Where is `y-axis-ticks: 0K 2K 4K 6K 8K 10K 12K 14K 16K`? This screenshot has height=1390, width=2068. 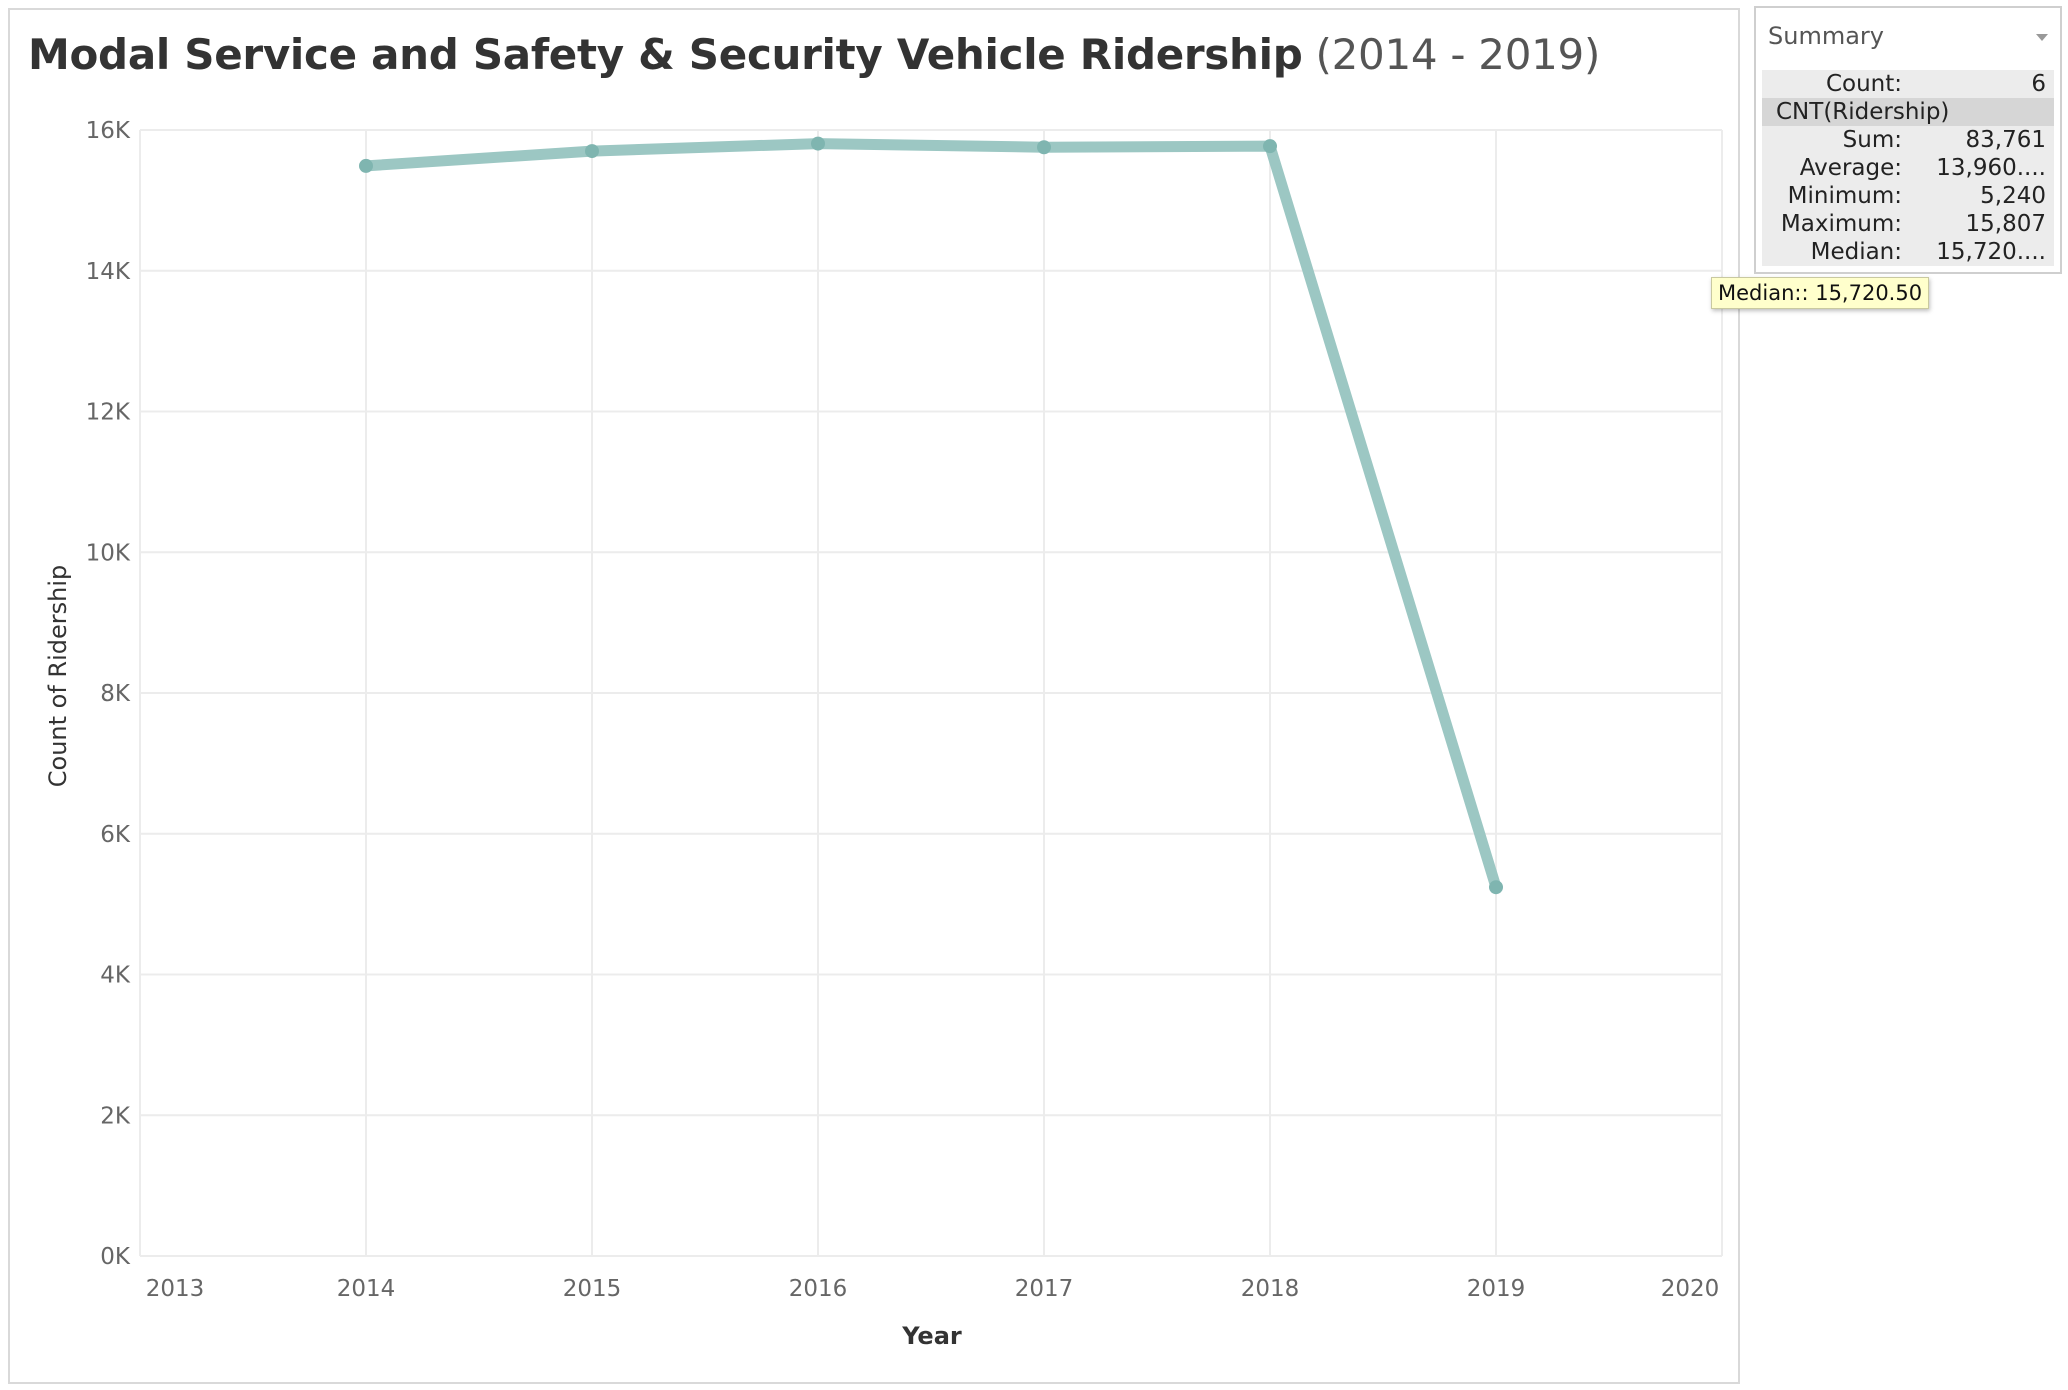 y-axis-ticks: 0K 2K 4K 6K 8K 10K 12K 14K 16K is located at coordinates (108, 694).